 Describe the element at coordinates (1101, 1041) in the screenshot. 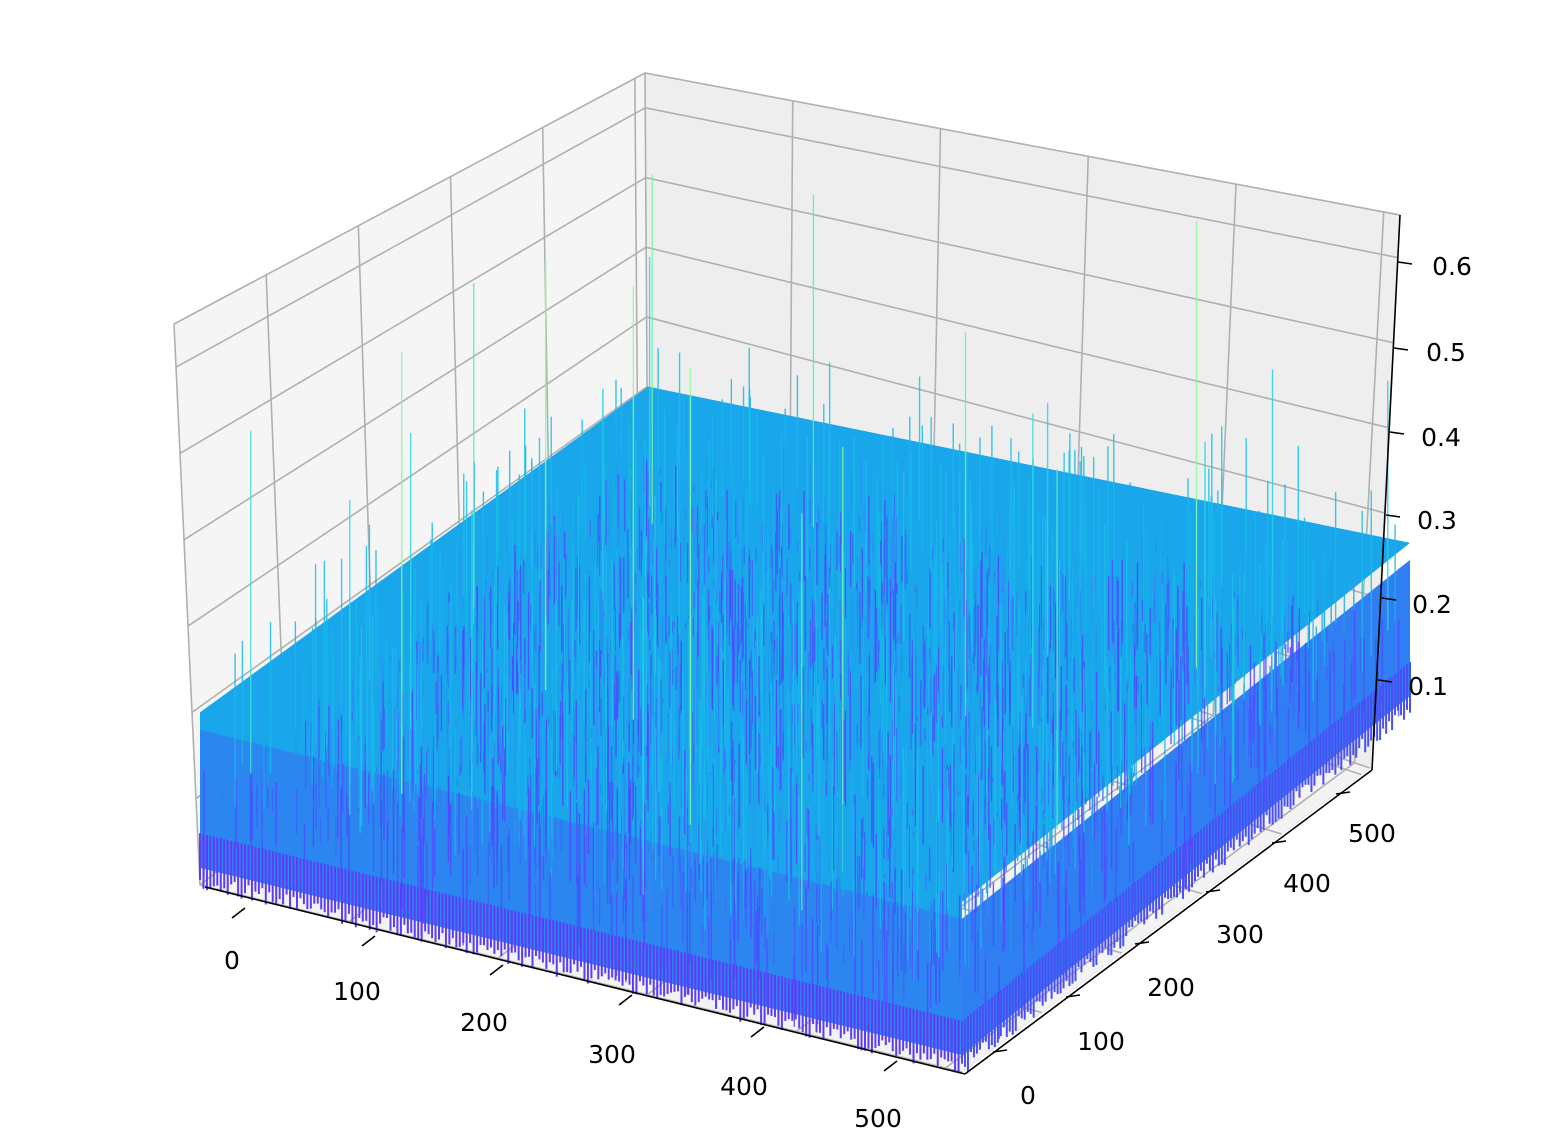

I see `y-tick-label: 100` at that location.